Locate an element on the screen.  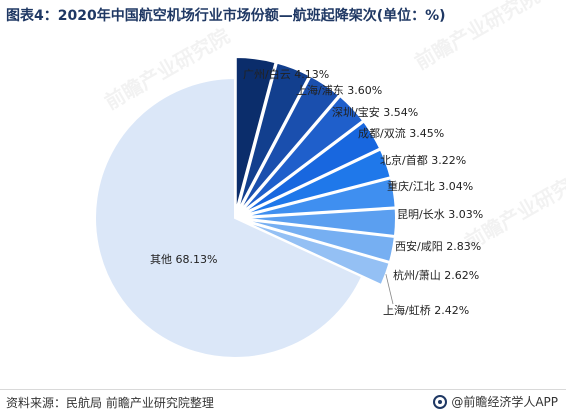
slice-label-10: 上海/虹桥 2.42% is located at coordinates (426, 310).